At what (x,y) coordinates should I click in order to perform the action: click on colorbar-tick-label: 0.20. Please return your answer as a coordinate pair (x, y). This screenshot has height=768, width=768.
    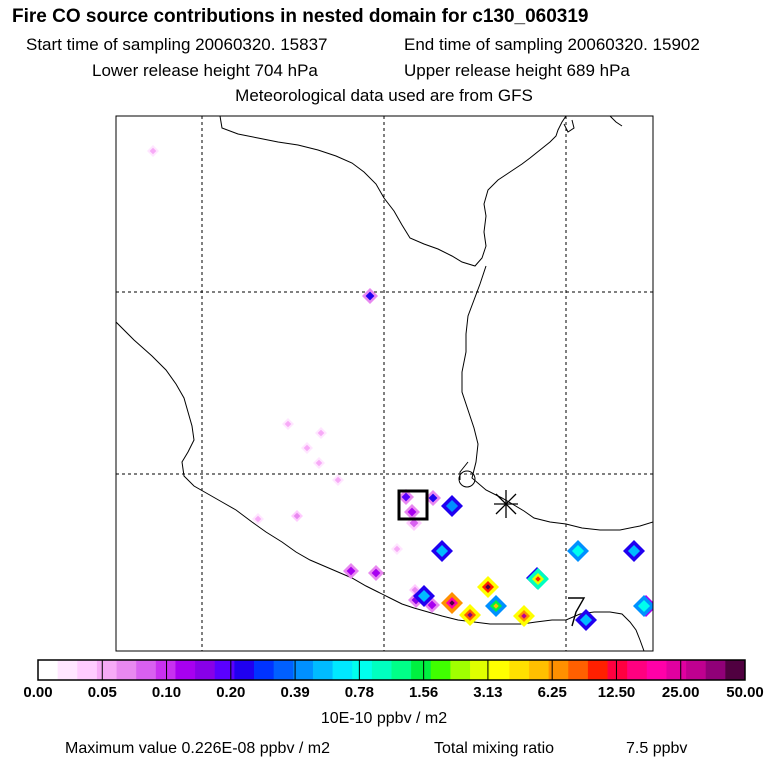
    Looking at the image, I should click on (231, 692).